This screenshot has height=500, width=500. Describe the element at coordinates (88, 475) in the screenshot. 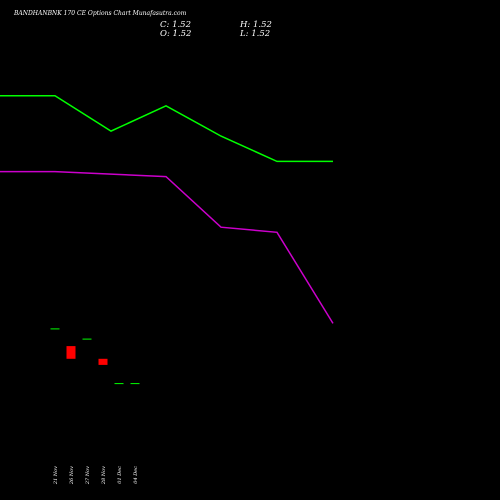

I see `x-tick-label: 27 Nov` at that location.